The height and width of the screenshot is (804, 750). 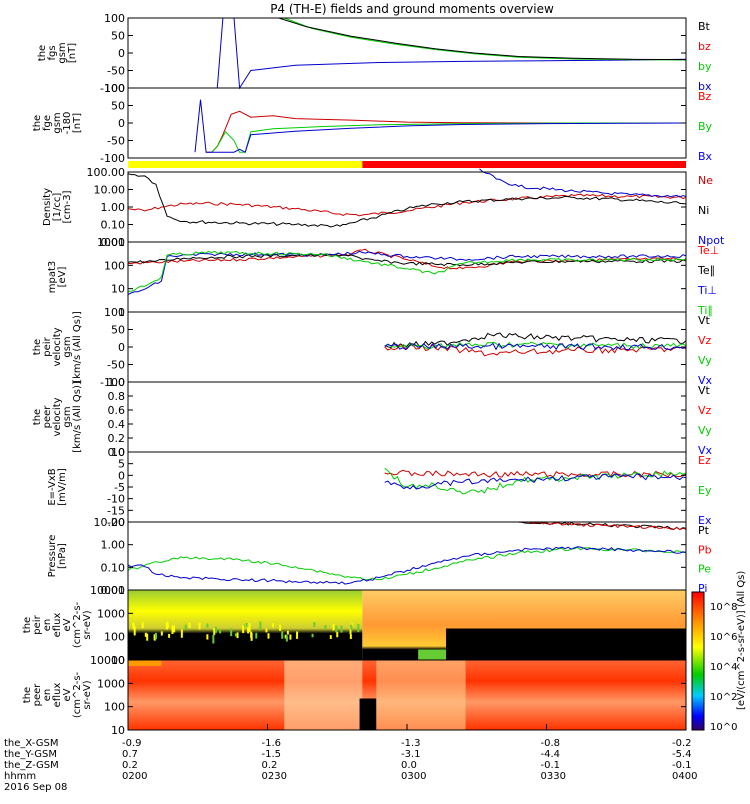 What do you see at coordinates (116, 522) in the screenshot?
I see `ytick-label: -20` at bounding box center [116, 522].